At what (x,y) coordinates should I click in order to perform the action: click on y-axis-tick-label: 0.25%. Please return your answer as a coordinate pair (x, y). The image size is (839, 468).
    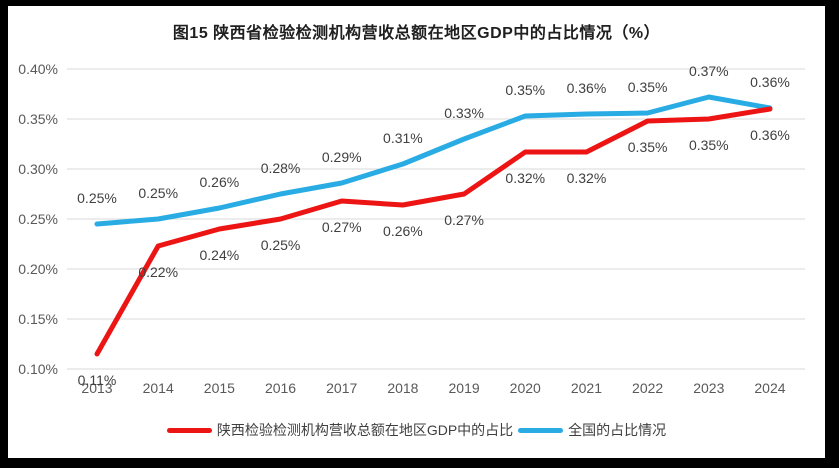
    Looking at the image, I should click on (38, 219).